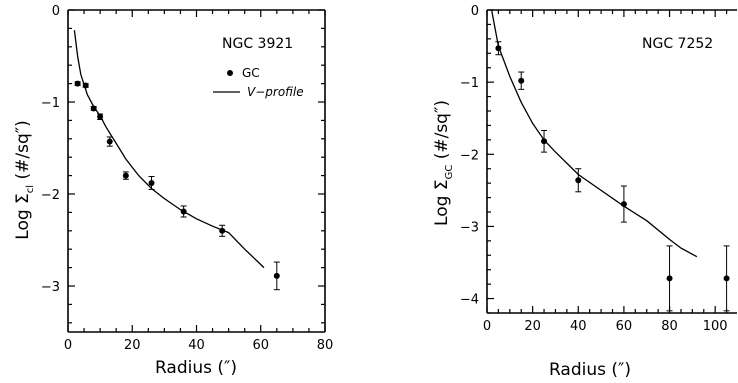 This screenshot has height=383, width=738. What do you see at coordinates (449, 172) in the screenshot?
I see `y-axis-title-subscript: GC` at bounding box center [449, 172].